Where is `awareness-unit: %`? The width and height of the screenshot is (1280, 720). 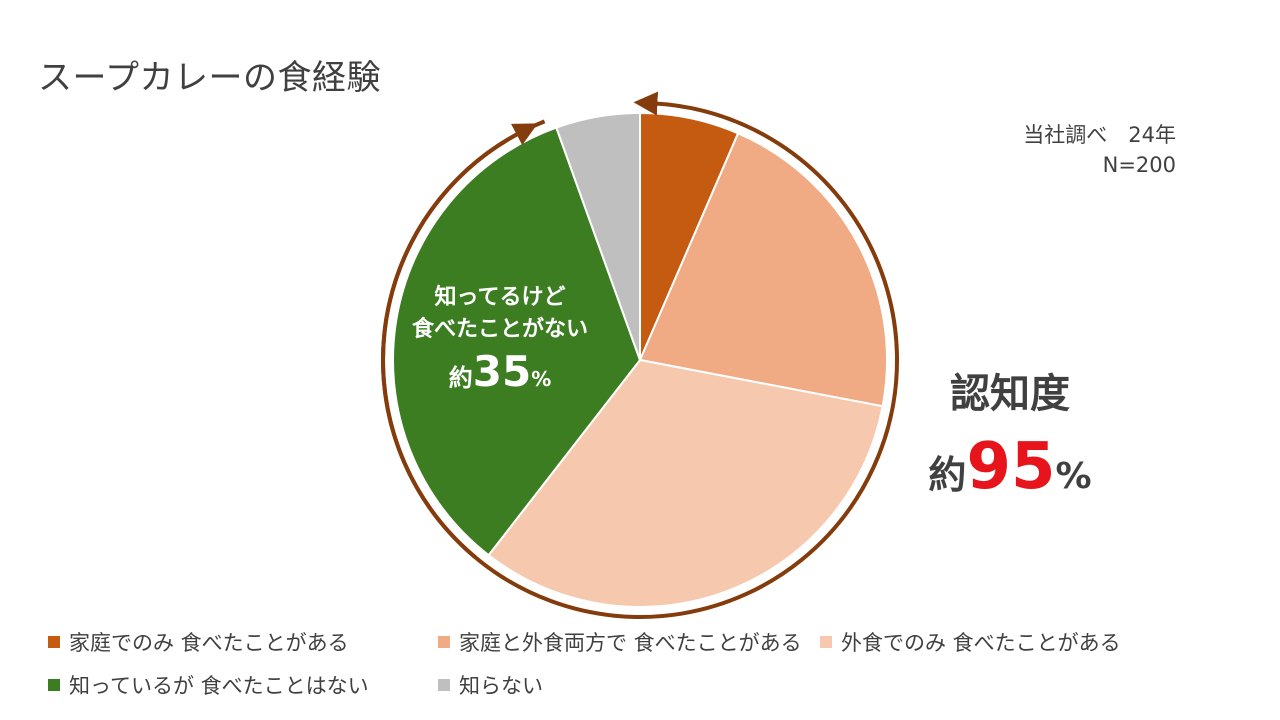 awareness-unit: % is located at coordinates (1073, 476).